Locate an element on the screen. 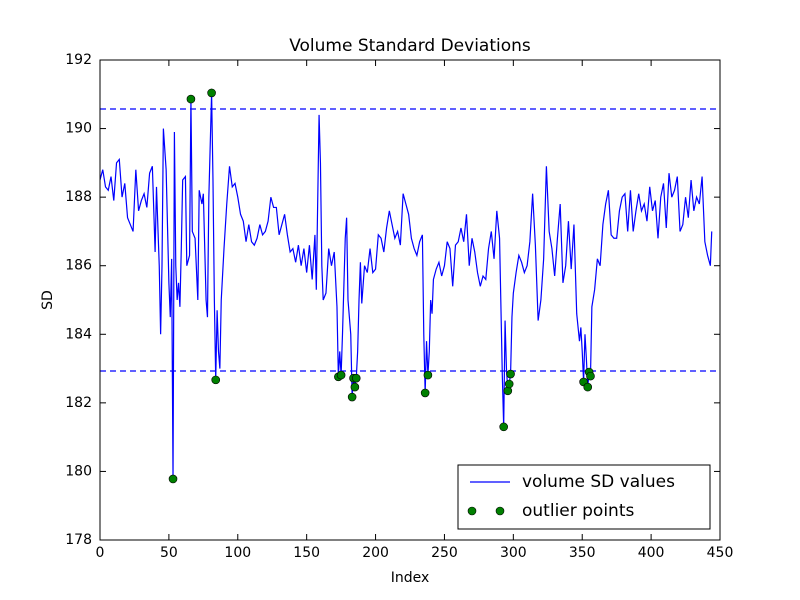  x-tick-label: 0 is located at coordinates (100, 553).